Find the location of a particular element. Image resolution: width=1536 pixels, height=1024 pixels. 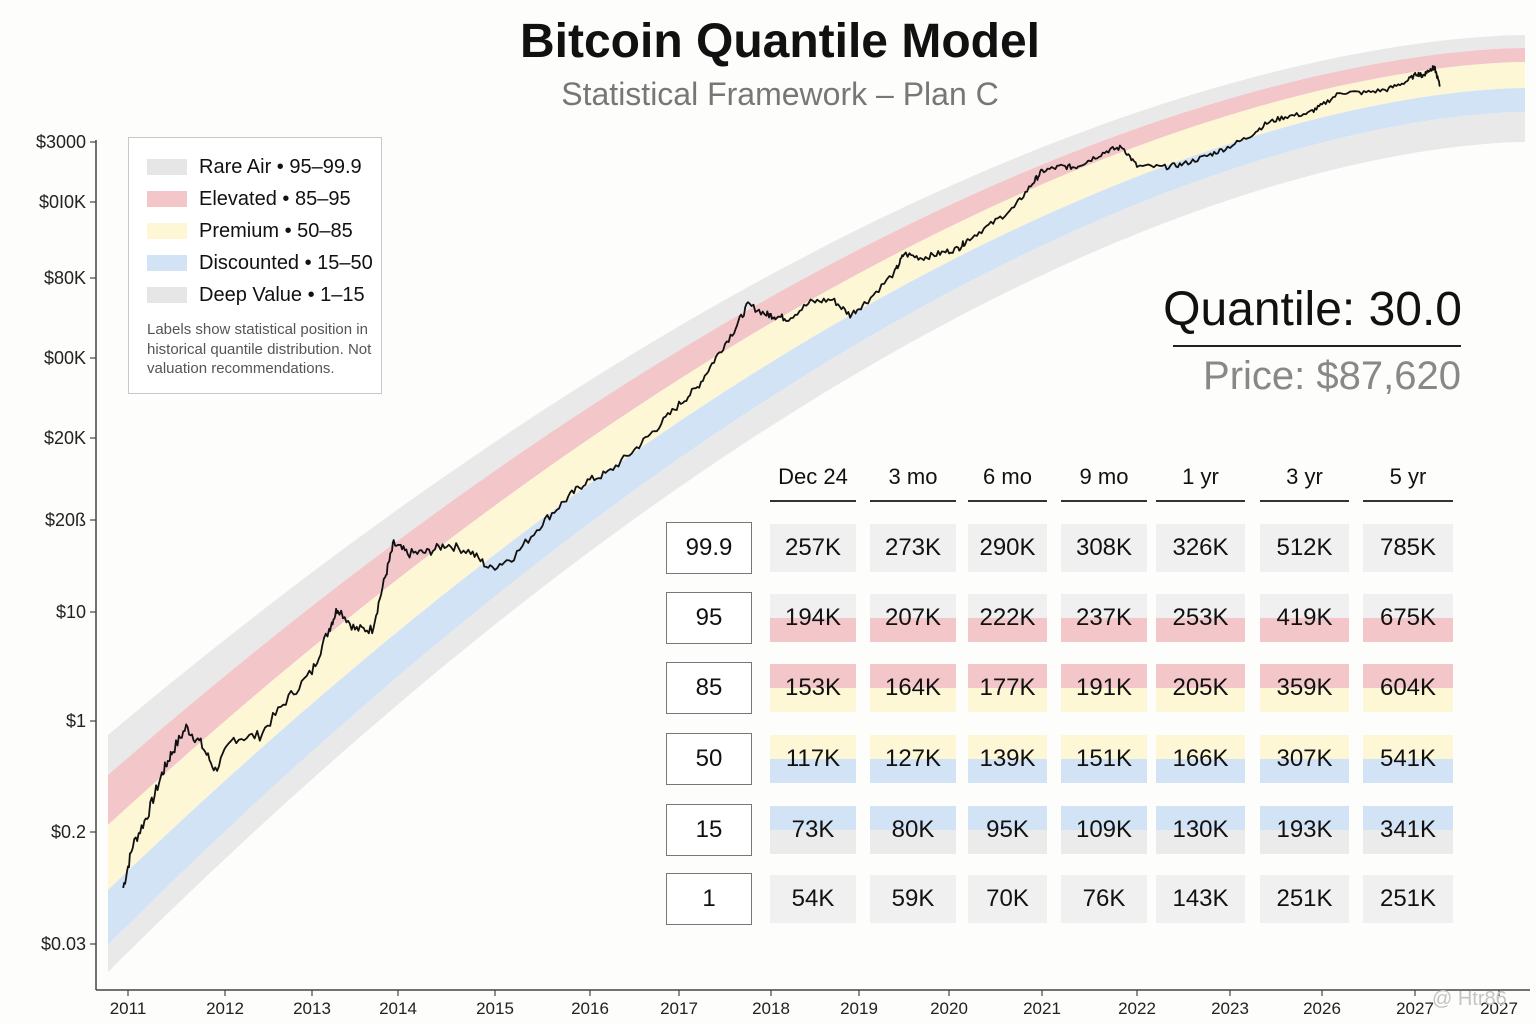

y-tick-label: $10 is located at coordinates (71, 612).